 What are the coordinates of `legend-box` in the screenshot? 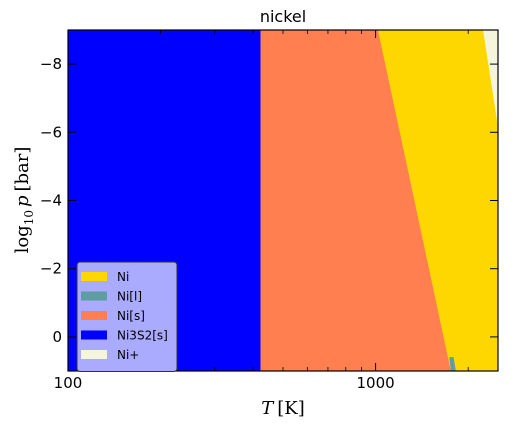 It's located at (127, 316).